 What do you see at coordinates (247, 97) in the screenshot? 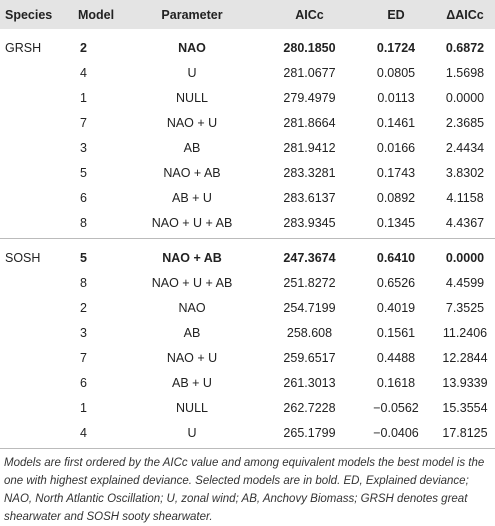
I see `table-row: 1 NULL 279.4979 0.0113 0.0000` at bounding box center [247, 97].